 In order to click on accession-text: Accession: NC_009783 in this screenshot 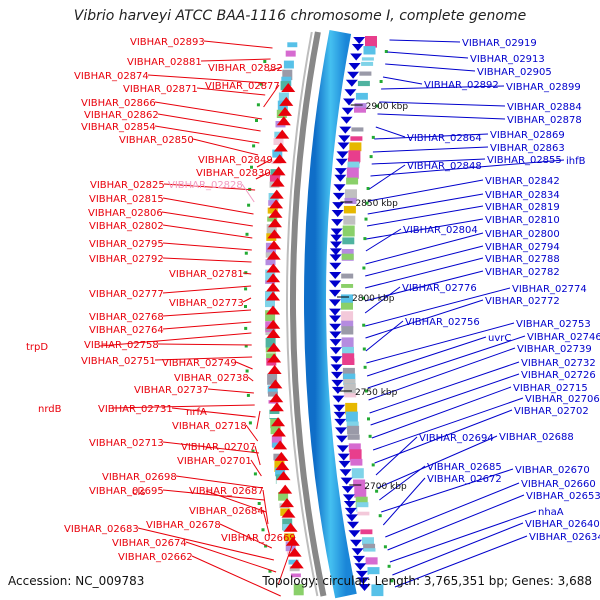, I will do `click(76, 581)`.